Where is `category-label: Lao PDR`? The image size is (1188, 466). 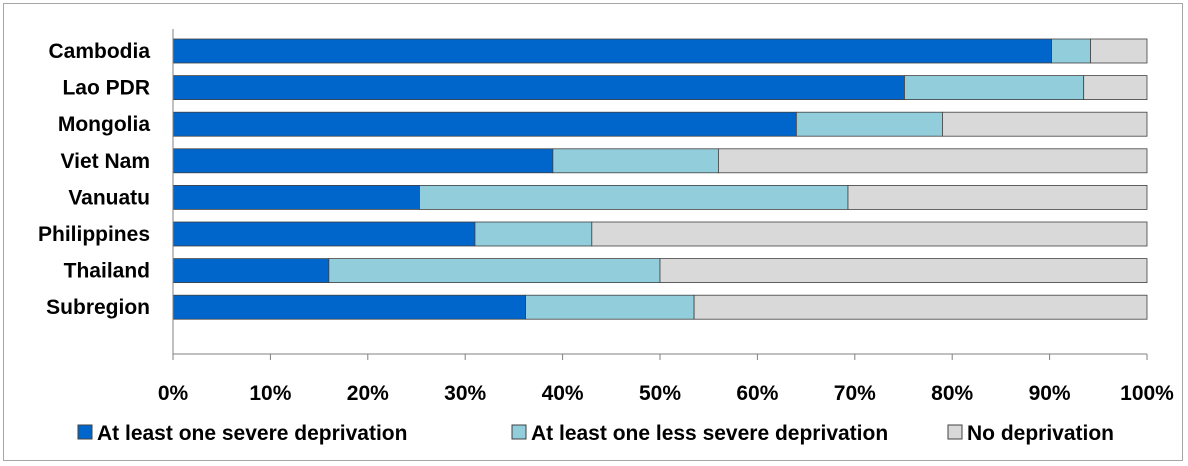 category-label: Lao PDR is located at coordinates (106, 88).